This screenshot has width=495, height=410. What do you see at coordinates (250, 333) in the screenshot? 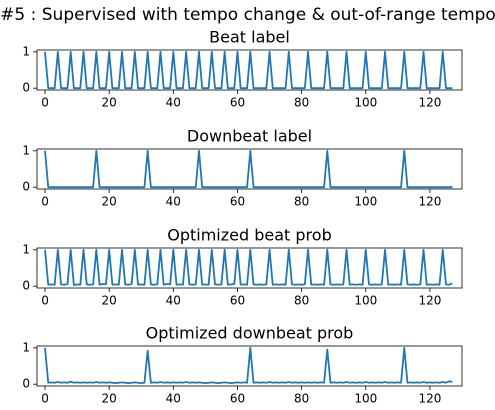
I see `subplot-title: Optimized downbeat prob` at bounding box center [250, 333].